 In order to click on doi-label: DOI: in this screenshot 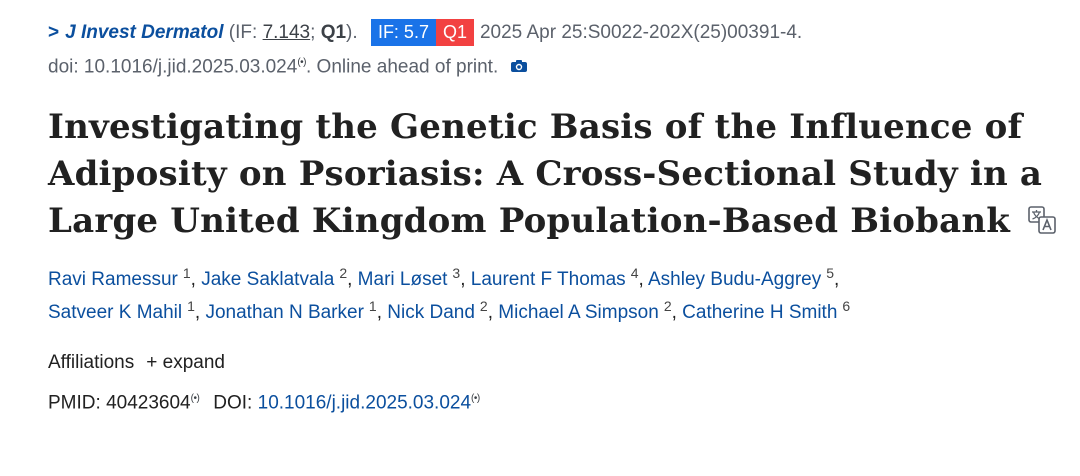, I will do `click(235, 403)`.